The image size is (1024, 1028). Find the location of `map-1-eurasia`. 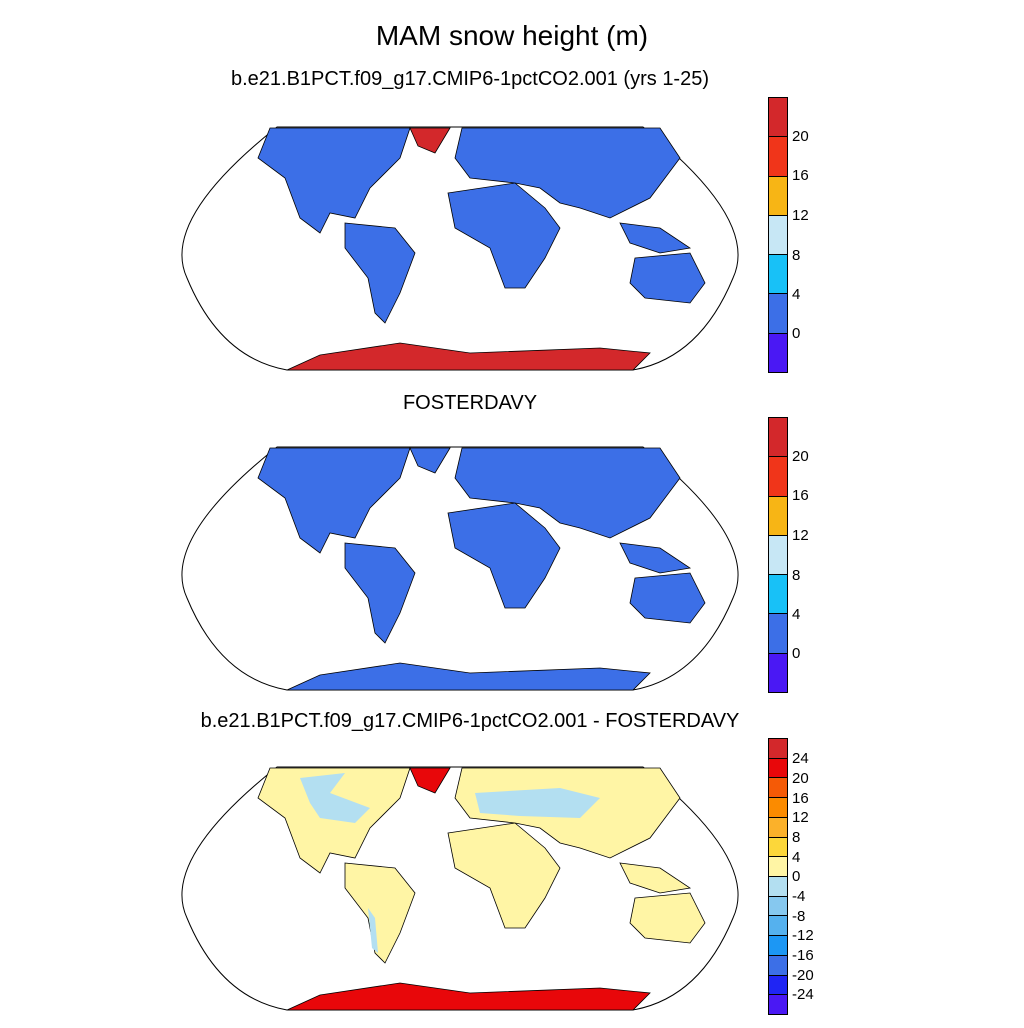

map-1-eurasia is located at coordinates (567, 173).